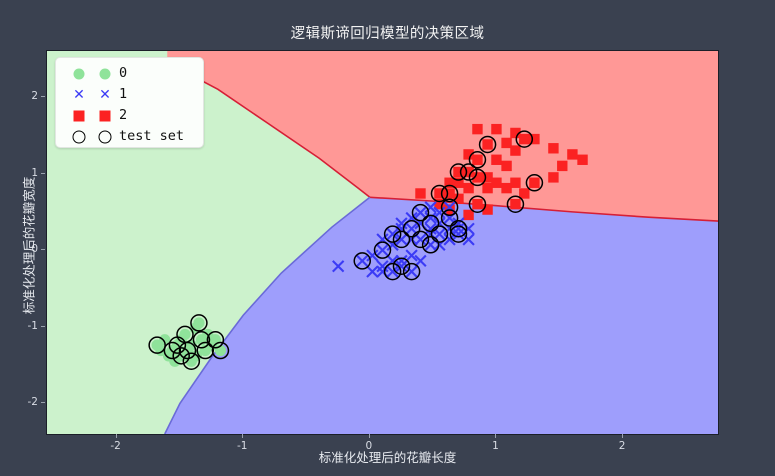 Image resolution: width=775 pixels, height=476 pixels. What do you see at coordinates (43, 173) in the screenshot?
I see `y-tick-mark` at bounding box center [43, 173].